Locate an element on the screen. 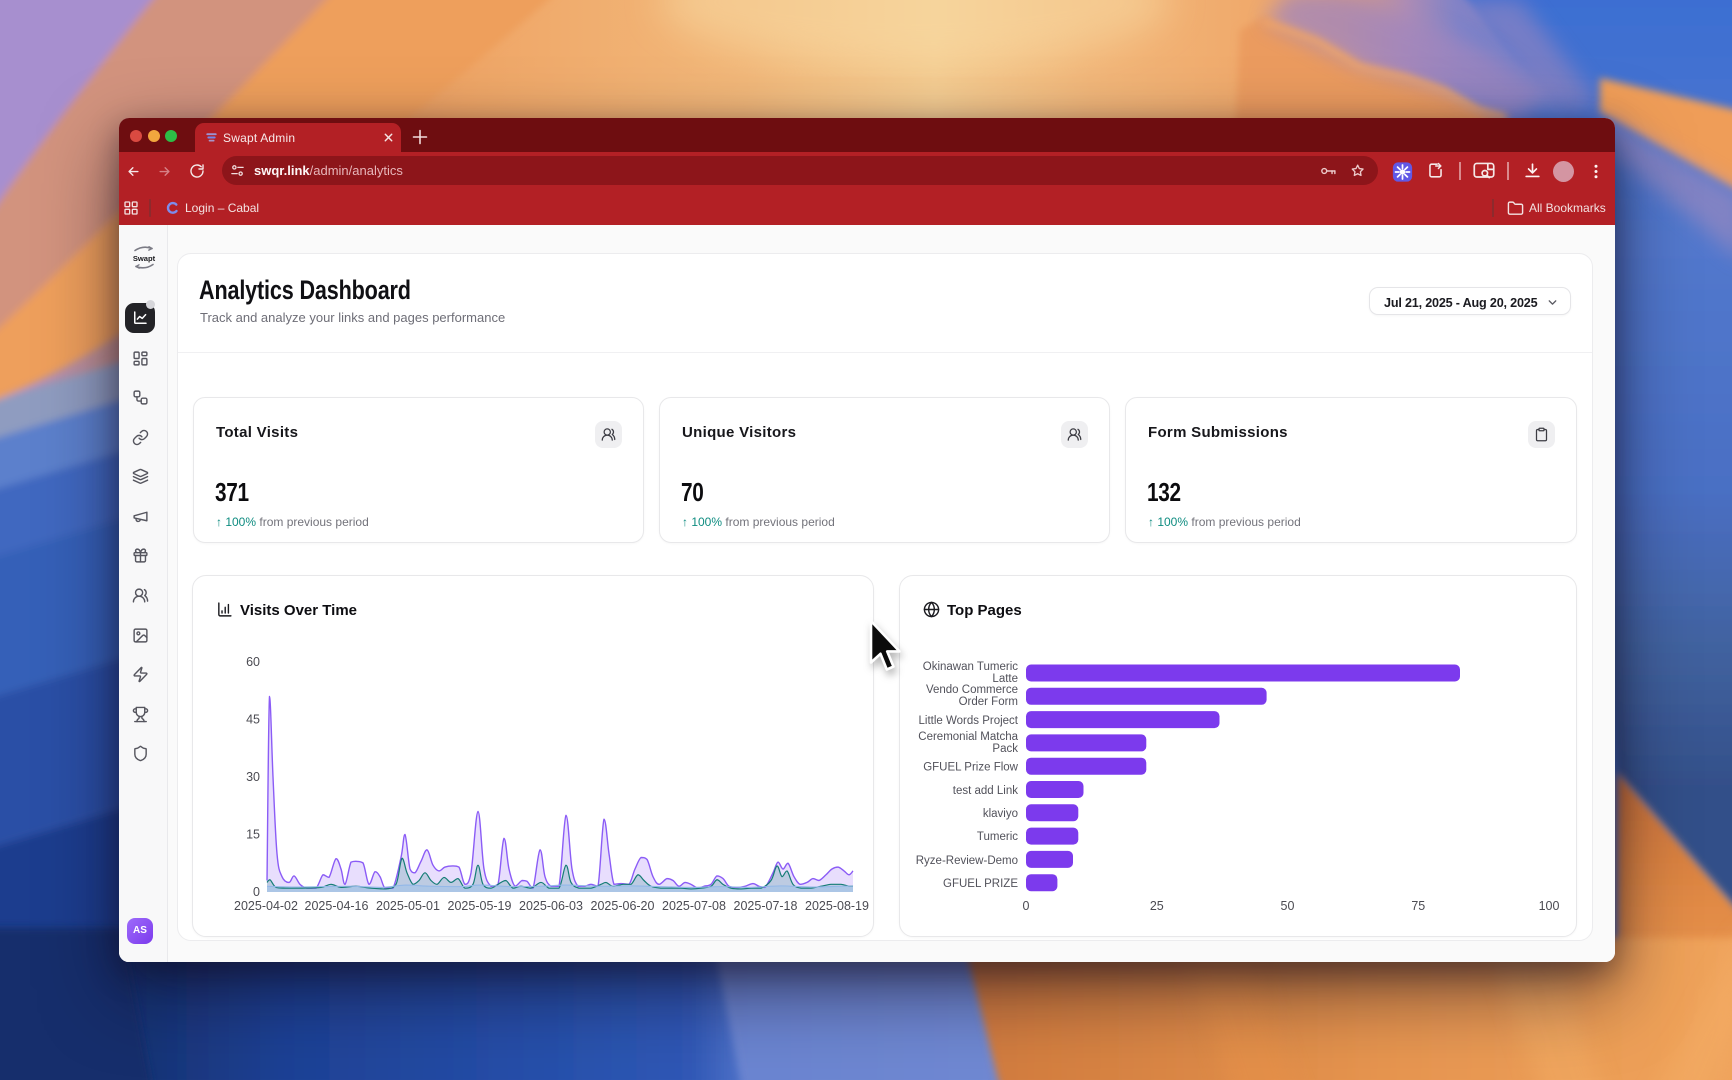 Image resolution: width=1732 pixels, height=1080 pixels. svg-text: 2025-05-19 is located at coordinates (480, 906).